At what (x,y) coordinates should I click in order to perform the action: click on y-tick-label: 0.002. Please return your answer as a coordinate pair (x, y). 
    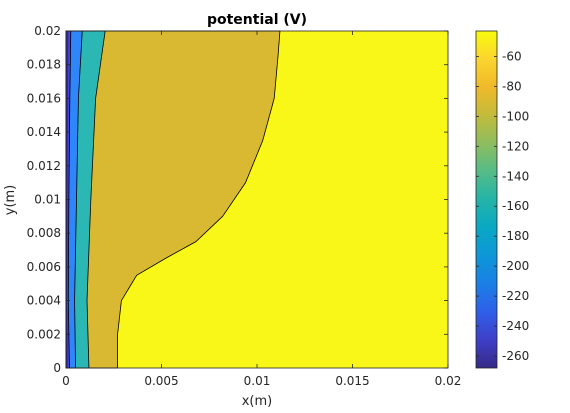
    Looking at the image, I should click on (44, 334).